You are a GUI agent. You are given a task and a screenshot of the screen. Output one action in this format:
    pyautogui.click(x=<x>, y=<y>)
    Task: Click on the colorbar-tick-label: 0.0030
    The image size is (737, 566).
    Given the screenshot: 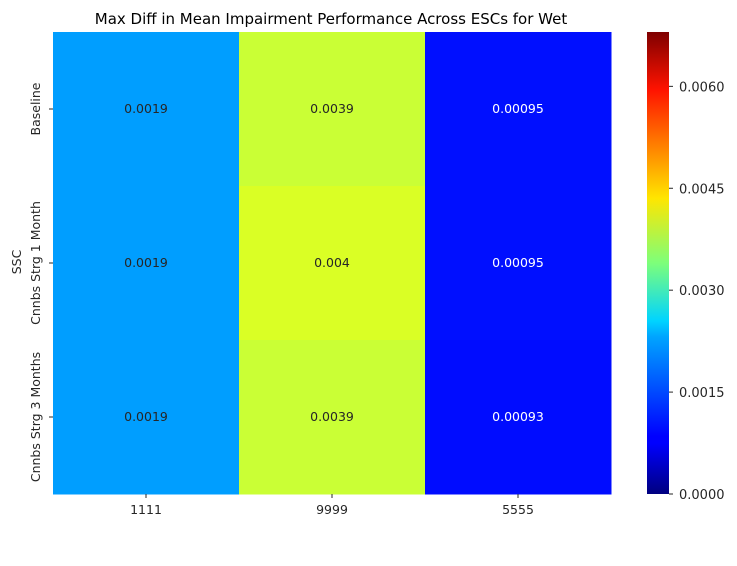 What is the action you would take?
    pyautogui.click(x=702, y=291)
    